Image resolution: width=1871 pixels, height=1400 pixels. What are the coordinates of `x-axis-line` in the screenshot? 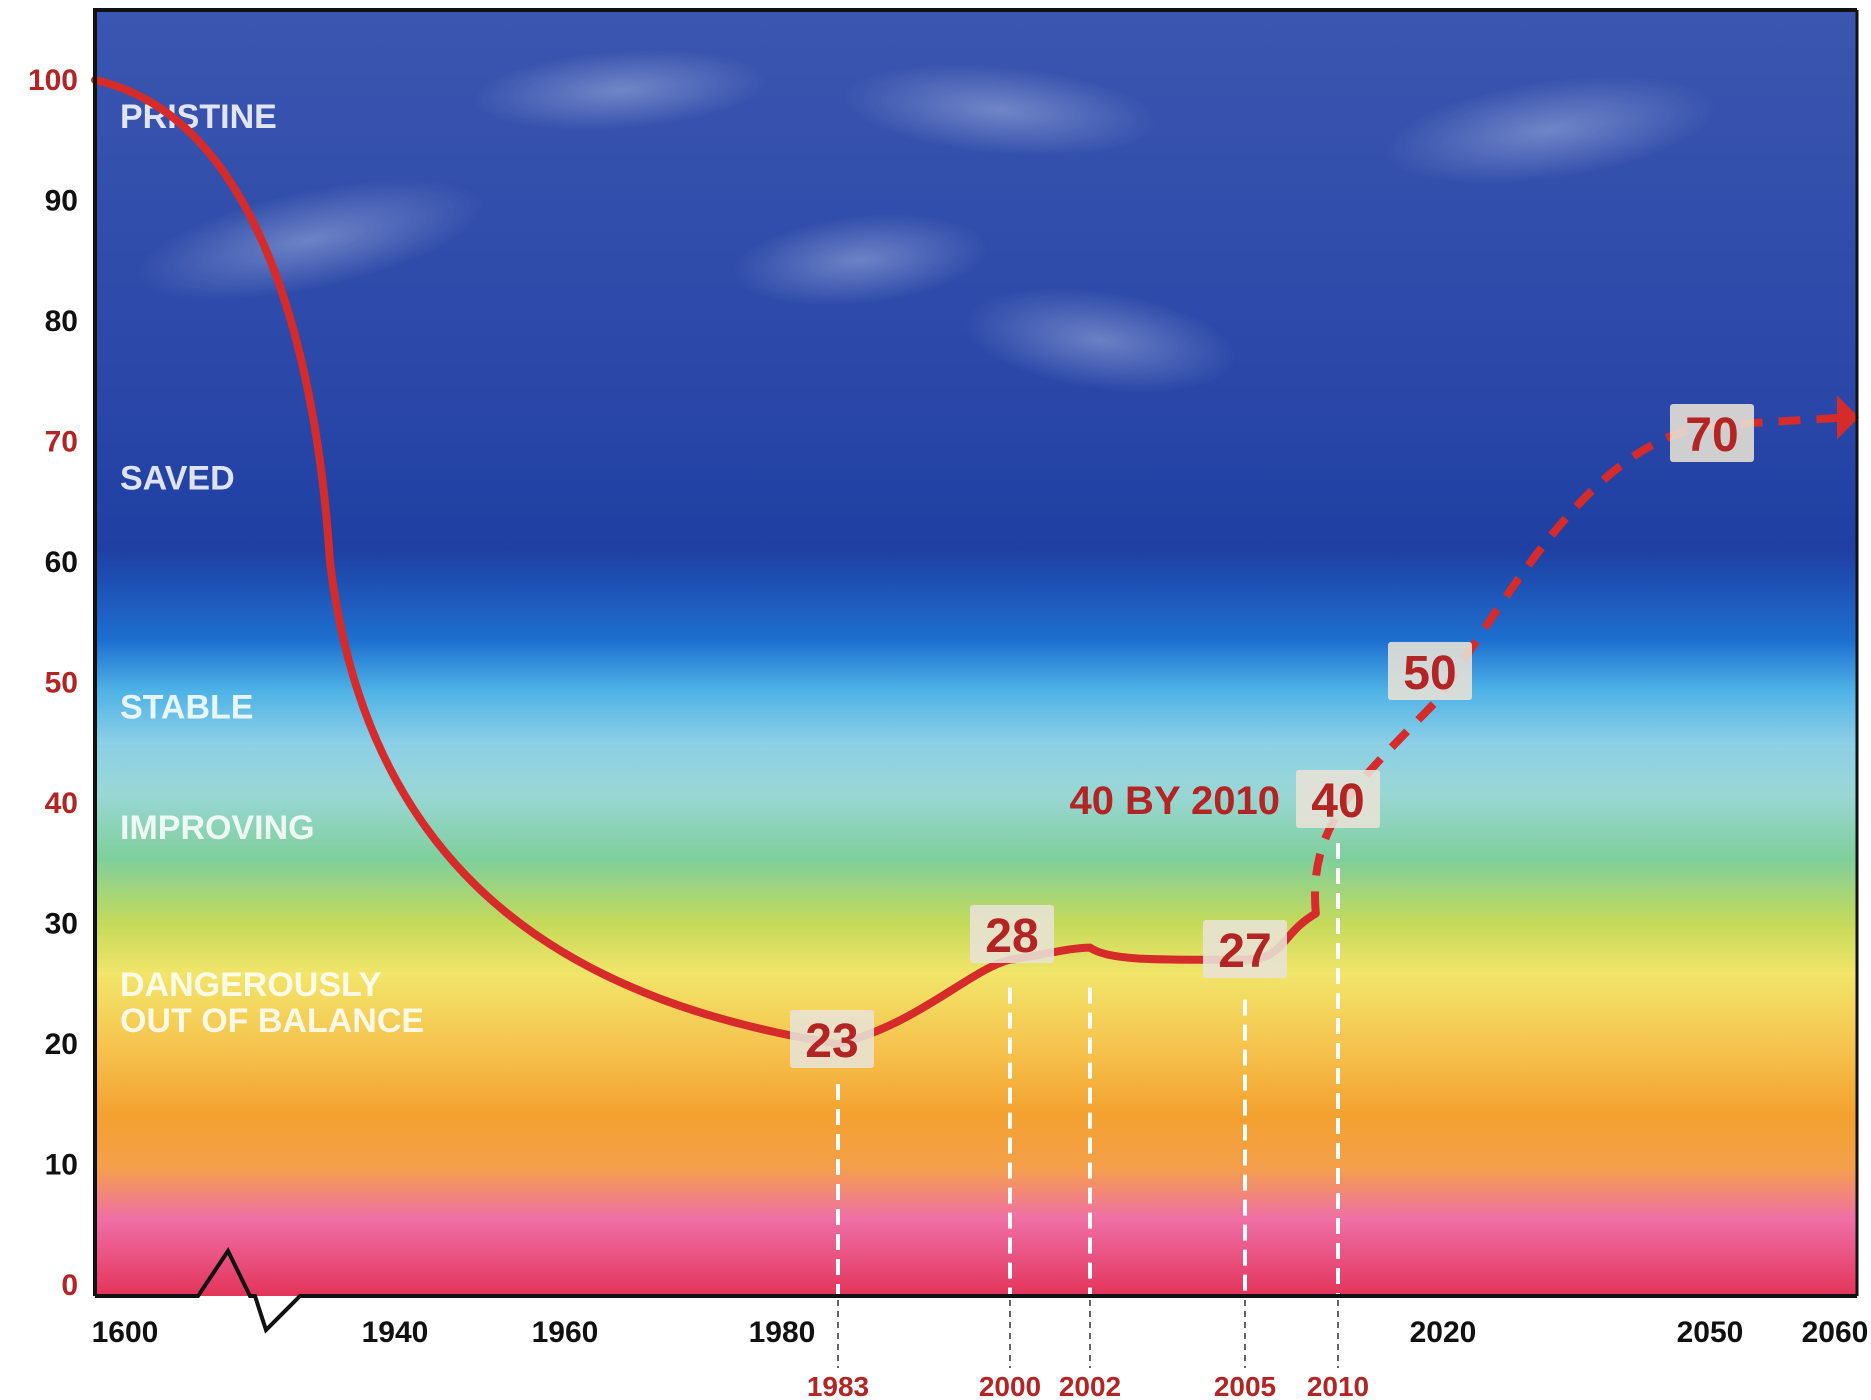 It's located at (976, 1290).